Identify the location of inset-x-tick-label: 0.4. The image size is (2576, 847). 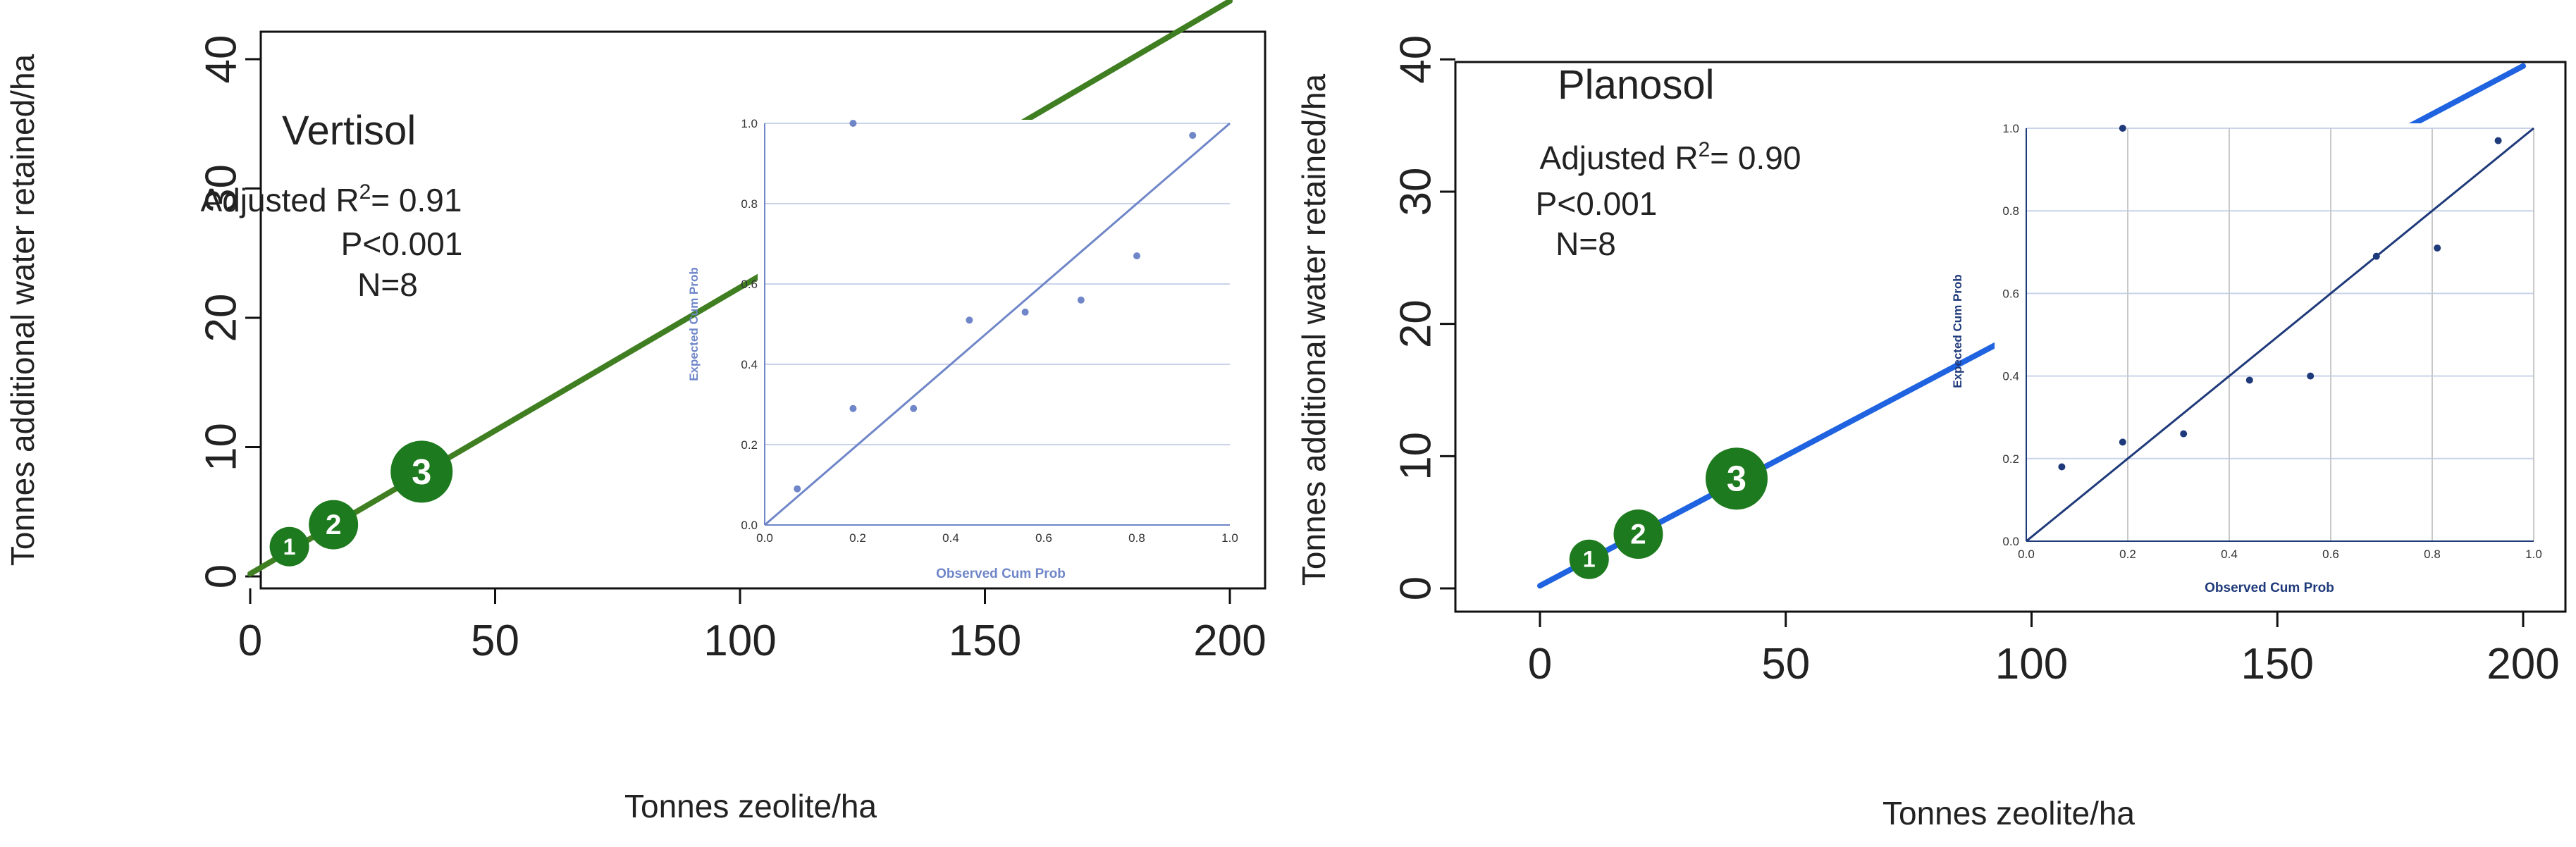
(2229, 554).